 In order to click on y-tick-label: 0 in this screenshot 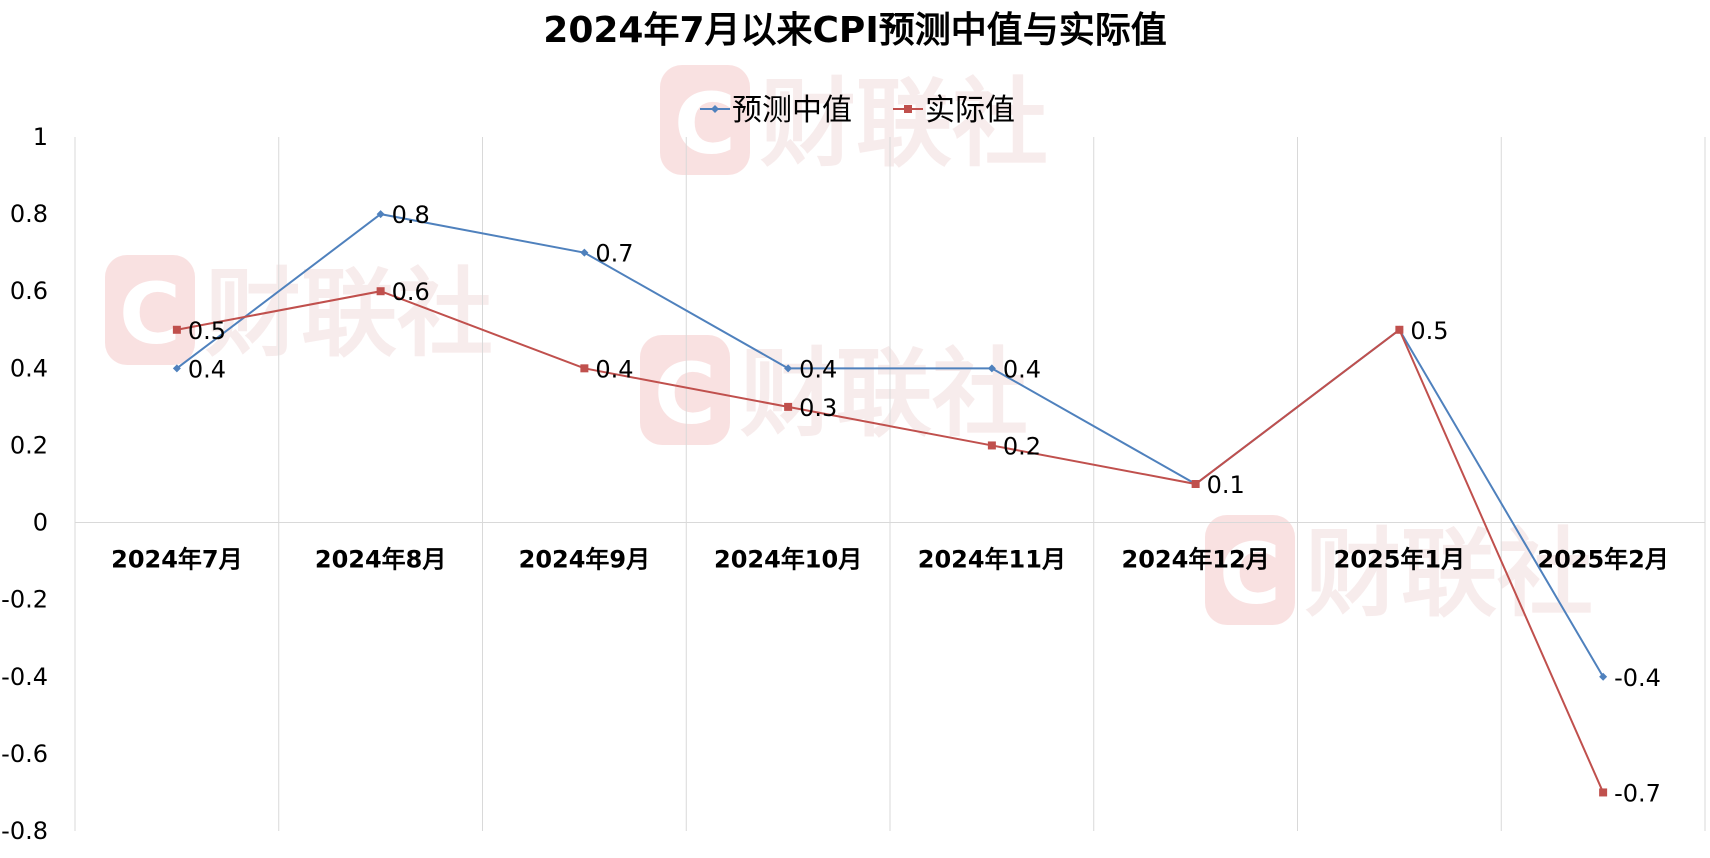, I will do `click(40, 523)`.